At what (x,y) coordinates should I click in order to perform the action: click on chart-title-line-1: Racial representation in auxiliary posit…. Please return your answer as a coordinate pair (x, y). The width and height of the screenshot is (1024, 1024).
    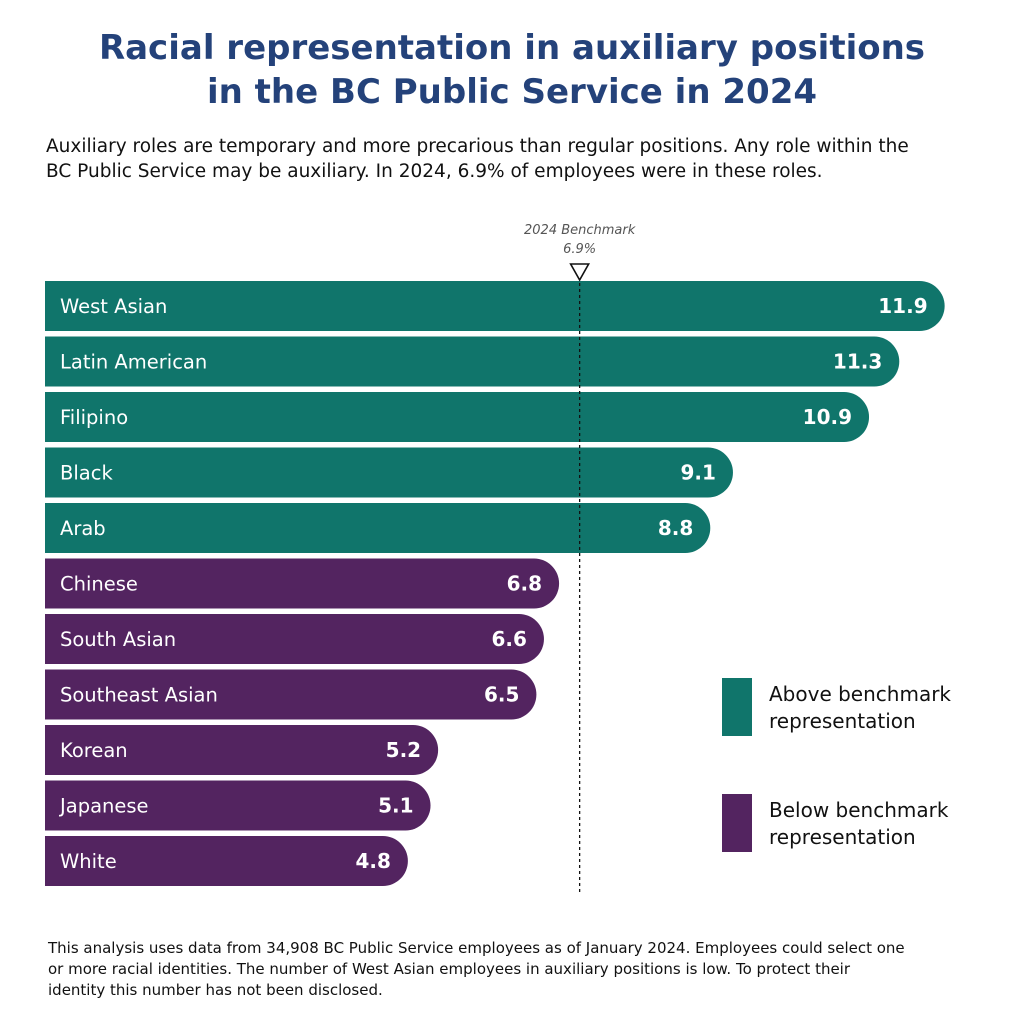
    Looking at the image, I should click on (512, 48).